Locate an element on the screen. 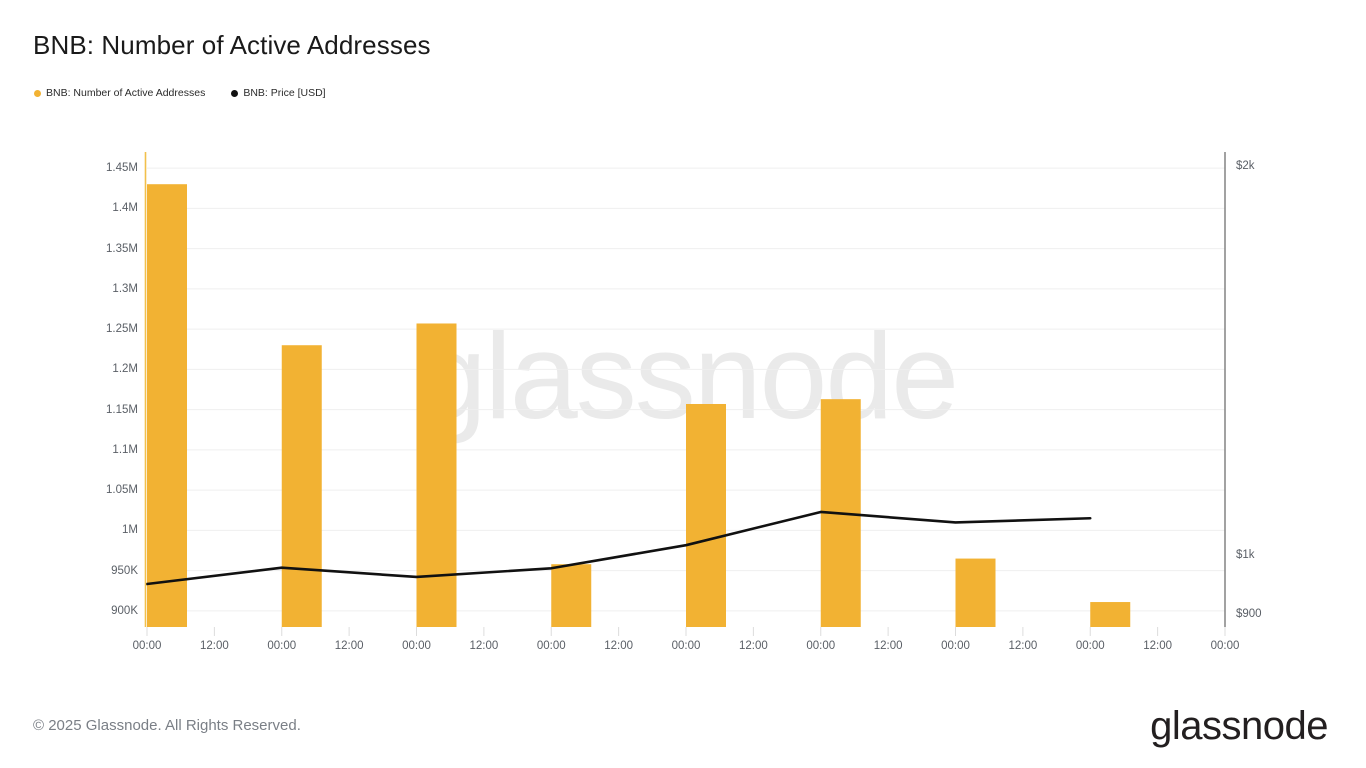 The height and width of the screenshot is (768, 1366). line-series is located at coordinates (618, 548).